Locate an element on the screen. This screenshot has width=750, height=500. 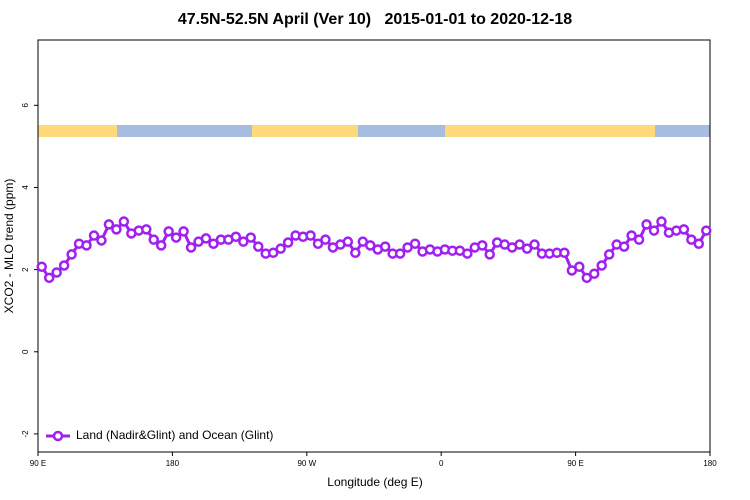
land-ocean-strip is located at coordinates (374, 131).